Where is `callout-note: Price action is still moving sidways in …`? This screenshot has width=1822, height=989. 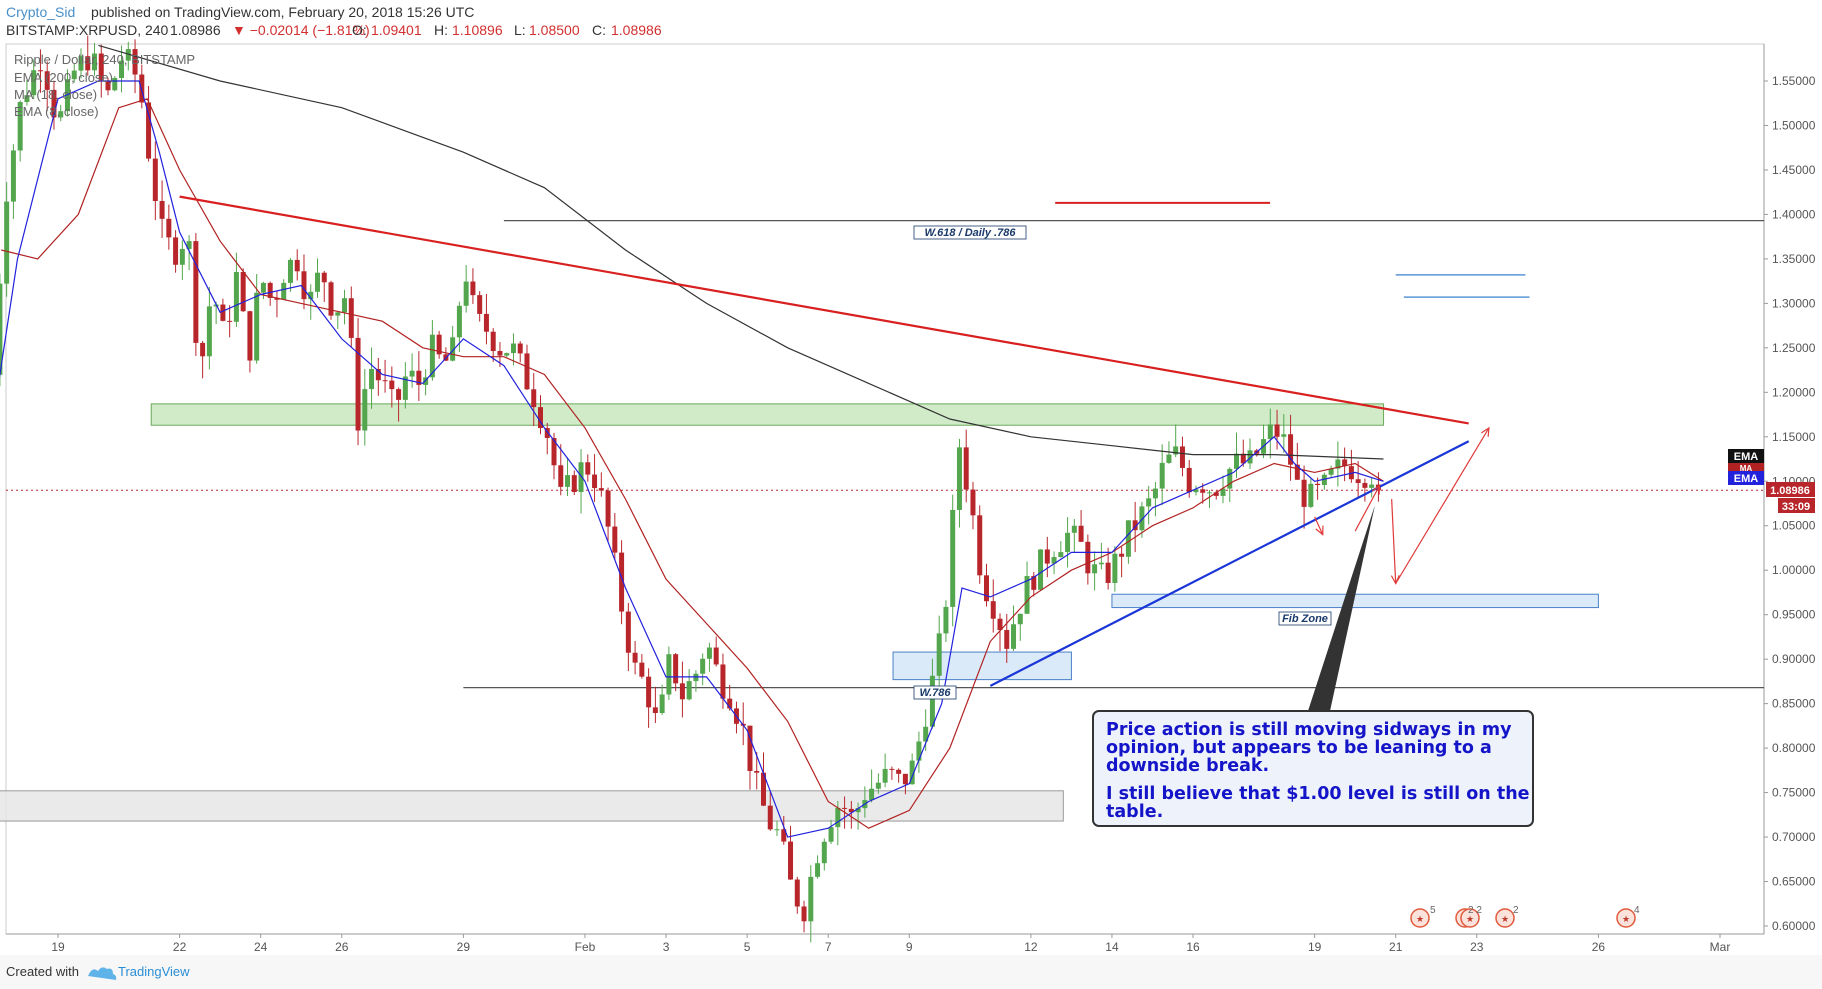 callout-note: Price action is still moving sidways in … is located at coordinates (1313, 666).